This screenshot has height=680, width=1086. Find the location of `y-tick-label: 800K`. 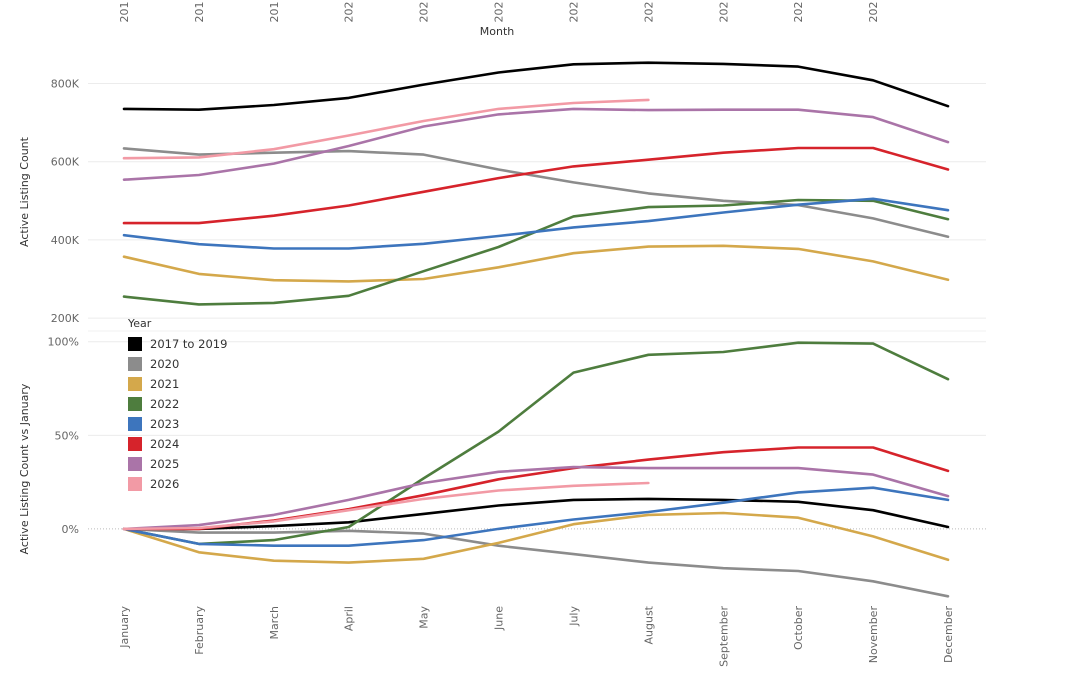

y-tick-label: 800K is located at coordinates (65, 83).